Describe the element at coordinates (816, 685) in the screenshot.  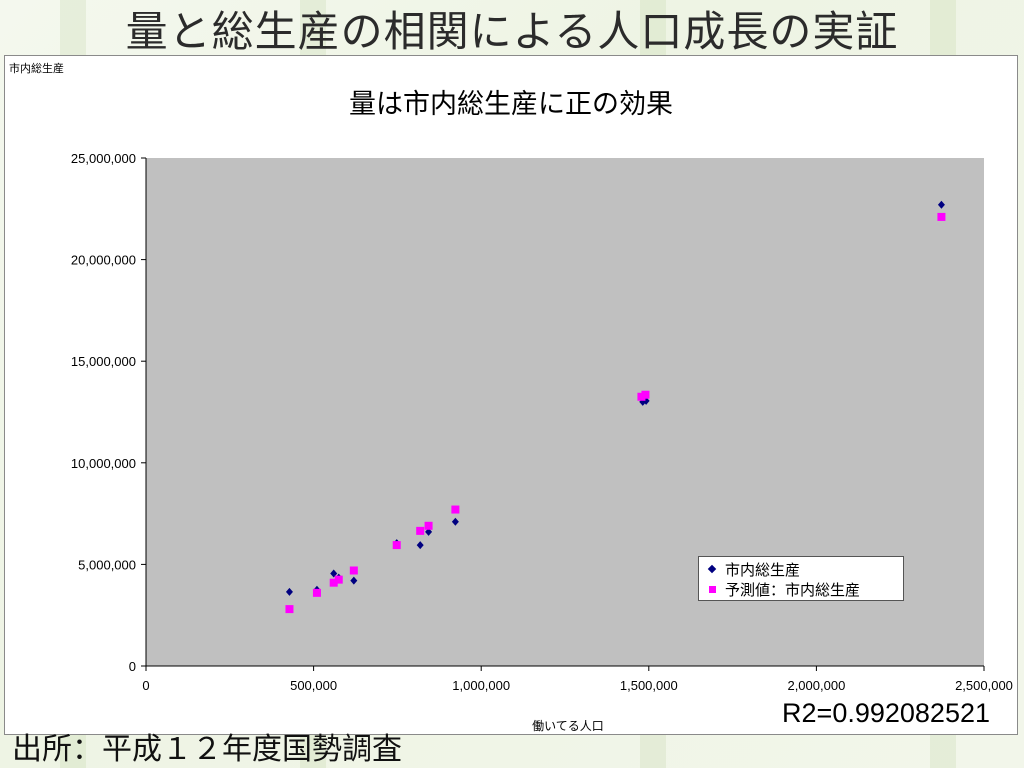
I see `x-tick-label: 2,000,000` at that location.